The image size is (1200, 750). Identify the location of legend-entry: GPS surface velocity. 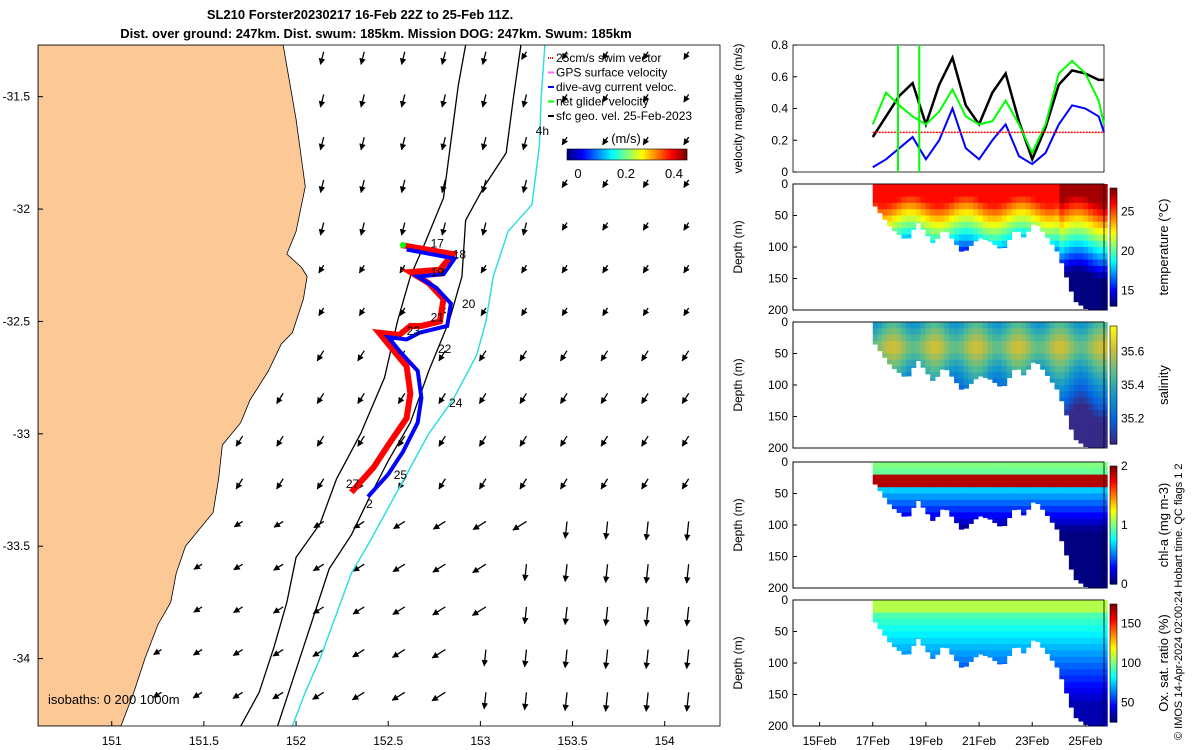
(611, 73).